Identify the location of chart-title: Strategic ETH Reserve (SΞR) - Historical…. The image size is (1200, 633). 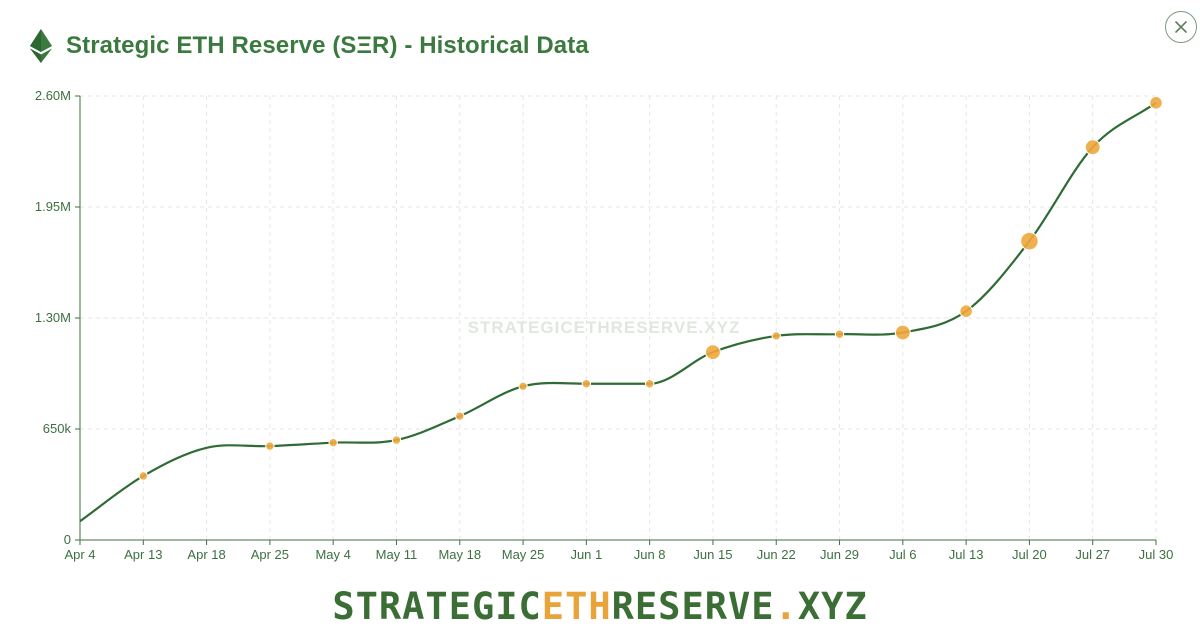
(327, 45).